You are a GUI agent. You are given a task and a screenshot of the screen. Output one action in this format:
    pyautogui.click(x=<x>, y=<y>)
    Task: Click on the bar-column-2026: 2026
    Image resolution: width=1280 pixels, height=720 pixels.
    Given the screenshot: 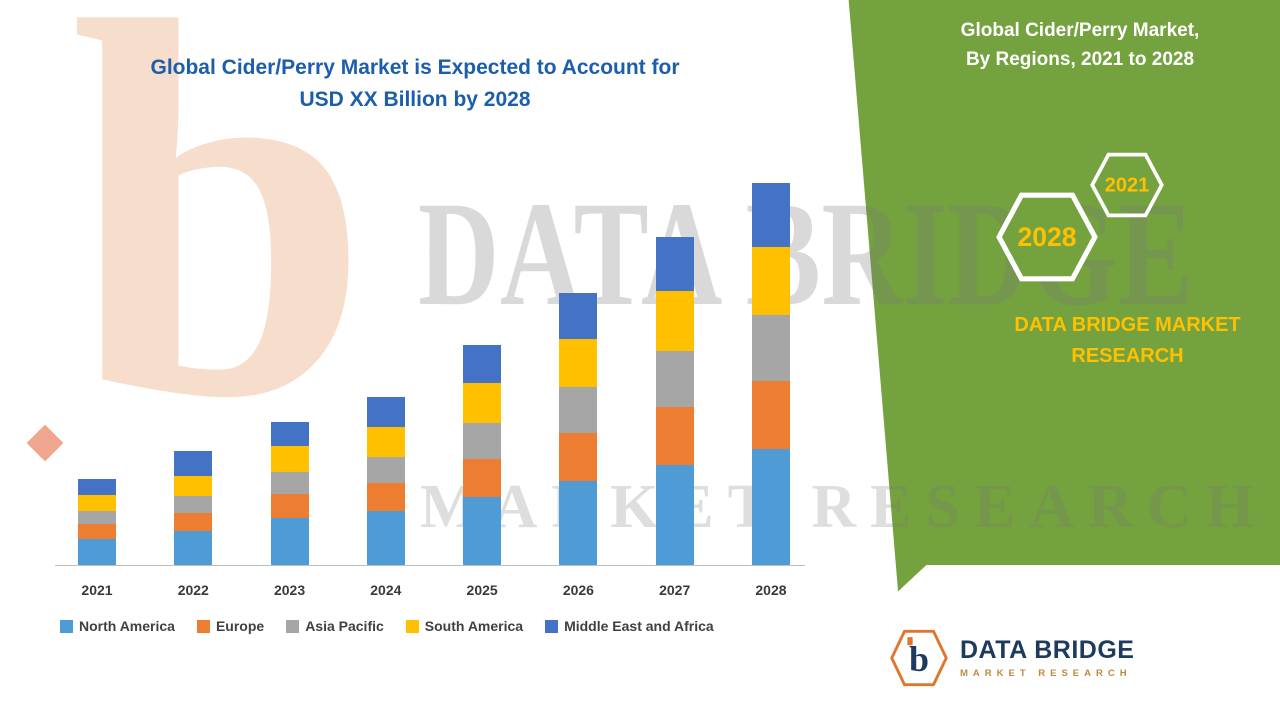 What is the action you would take?
    pyautogui.click(x=578, y=445)
    